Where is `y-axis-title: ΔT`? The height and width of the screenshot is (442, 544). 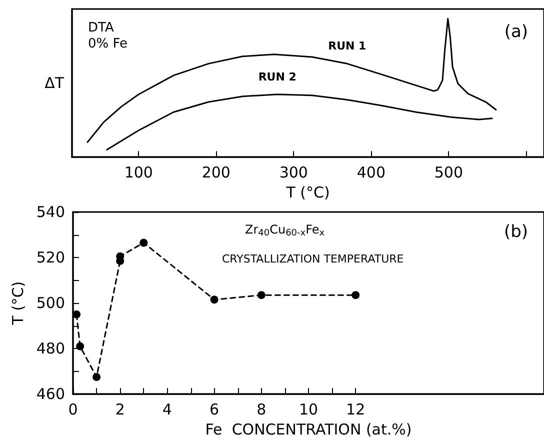
y-axis-title: ΔT is located at coordinates (54, 83).